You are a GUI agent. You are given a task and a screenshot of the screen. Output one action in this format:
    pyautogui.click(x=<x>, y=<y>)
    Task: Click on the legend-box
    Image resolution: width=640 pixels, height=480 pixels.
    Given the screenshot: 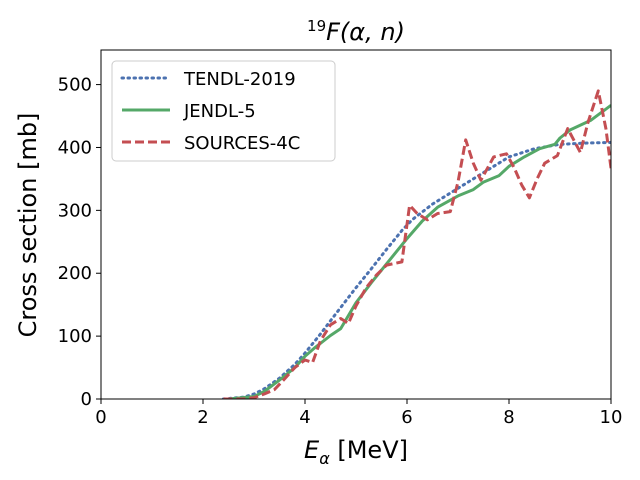 What is the action you would take?
    pyautogui.click(x=223, y=111)
    